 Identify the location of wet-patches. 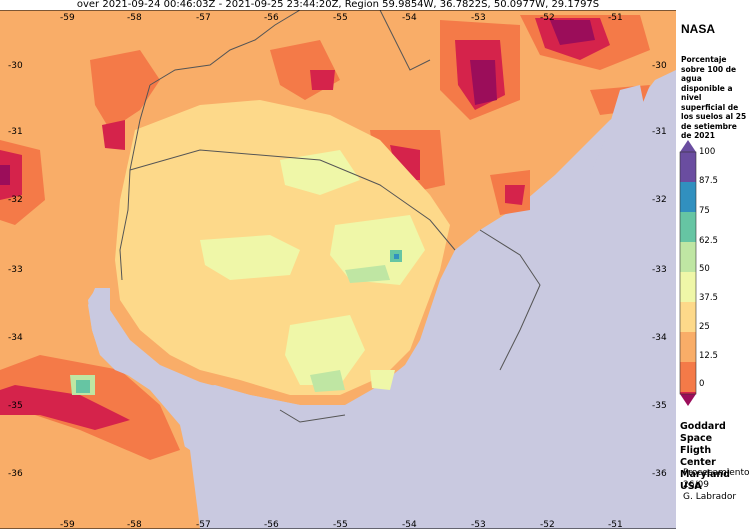
(312, 270).